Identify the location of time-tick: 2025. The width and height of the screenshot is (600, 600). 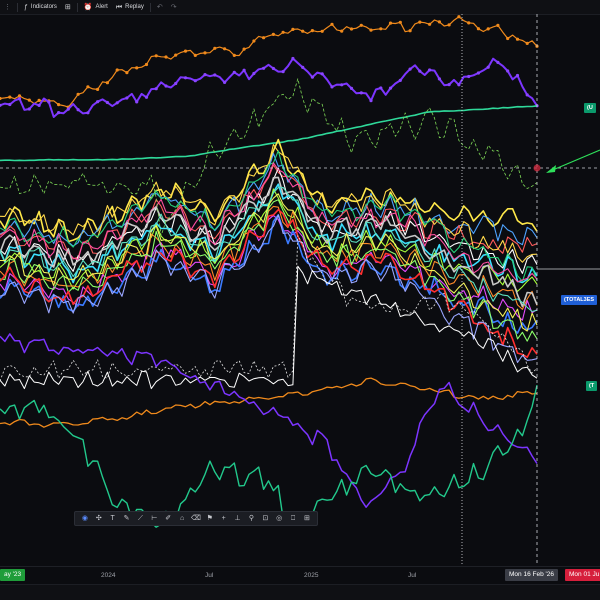
(311, 575).